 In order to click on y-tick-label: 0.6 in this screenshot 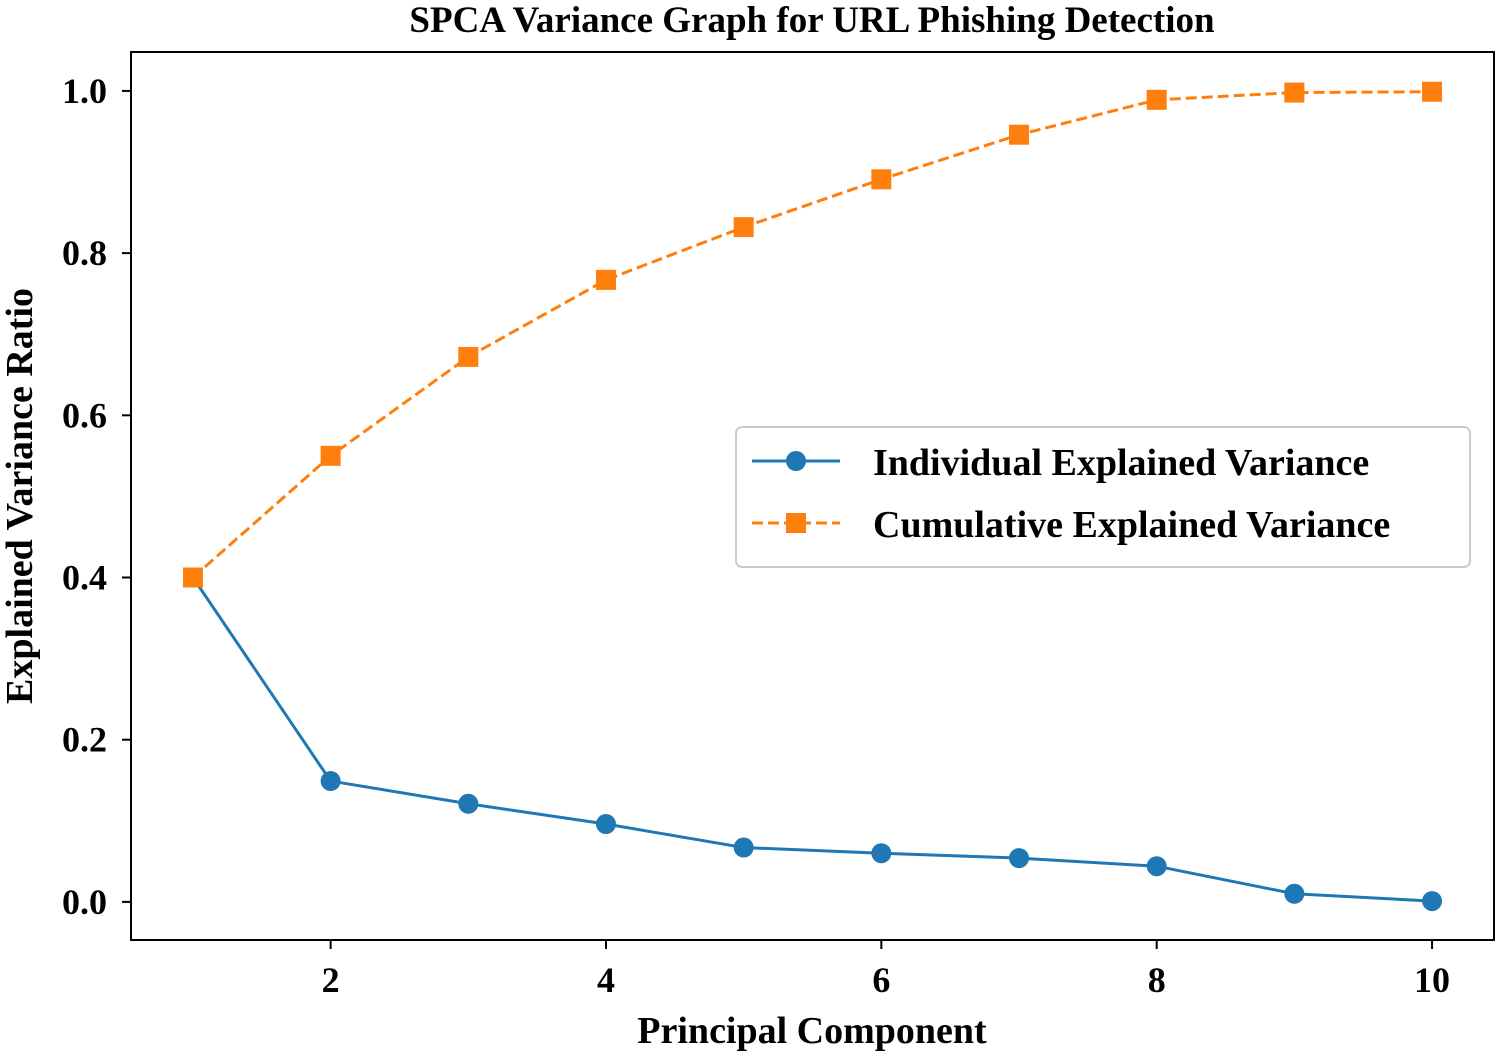, I will do `click(84, 415)`.